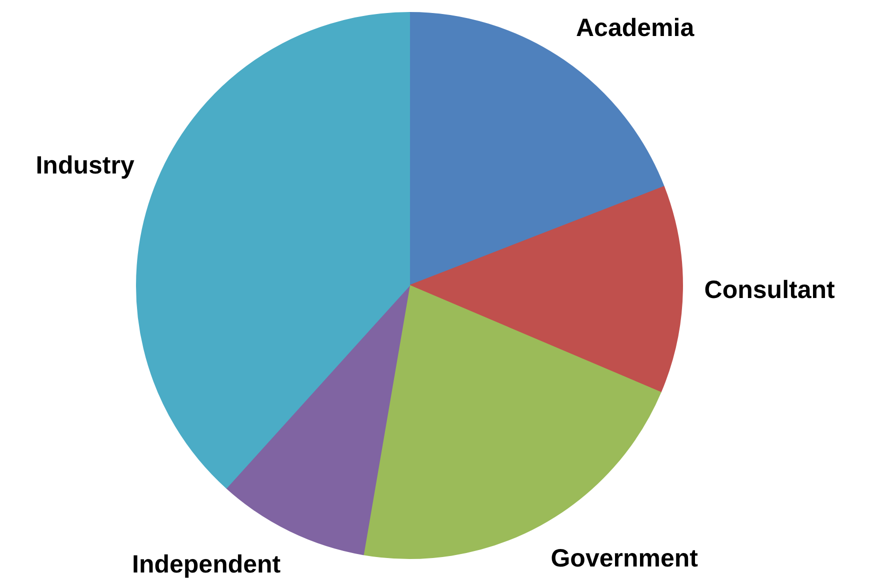  Describe the element at coordinates (636, 28) in the screenshot. I see `slice-label: Academia` at that location.